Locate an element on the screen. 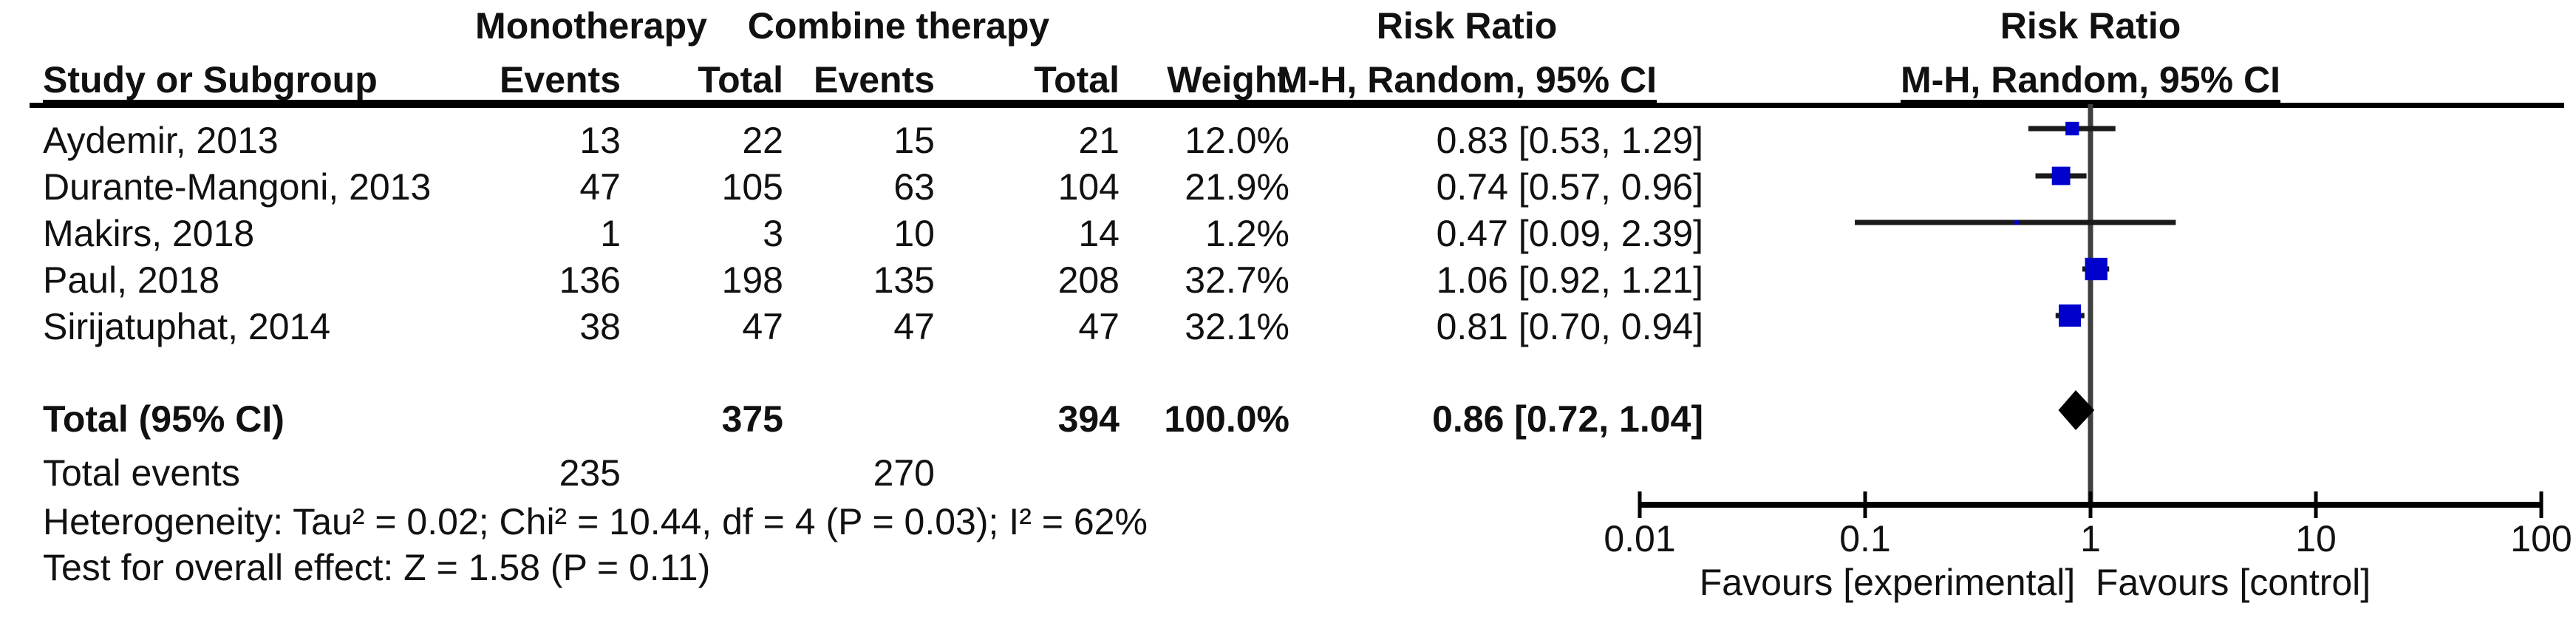  total-mono: 375 is located at coordinates (752, 419).